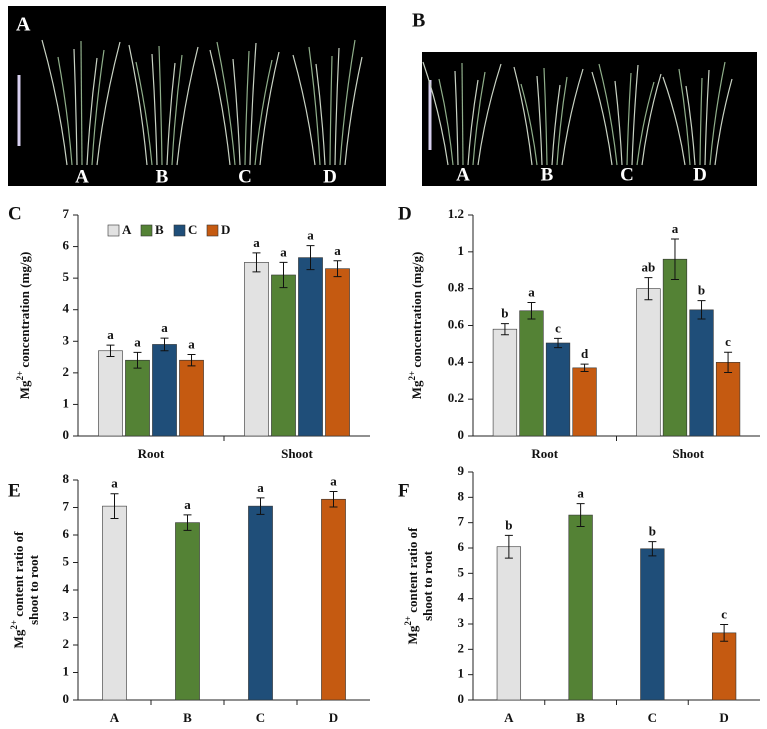  Describe the element at coordinates (416, 311) in the screenshot. I see `label-text: concentration (mg/g)` at that location.